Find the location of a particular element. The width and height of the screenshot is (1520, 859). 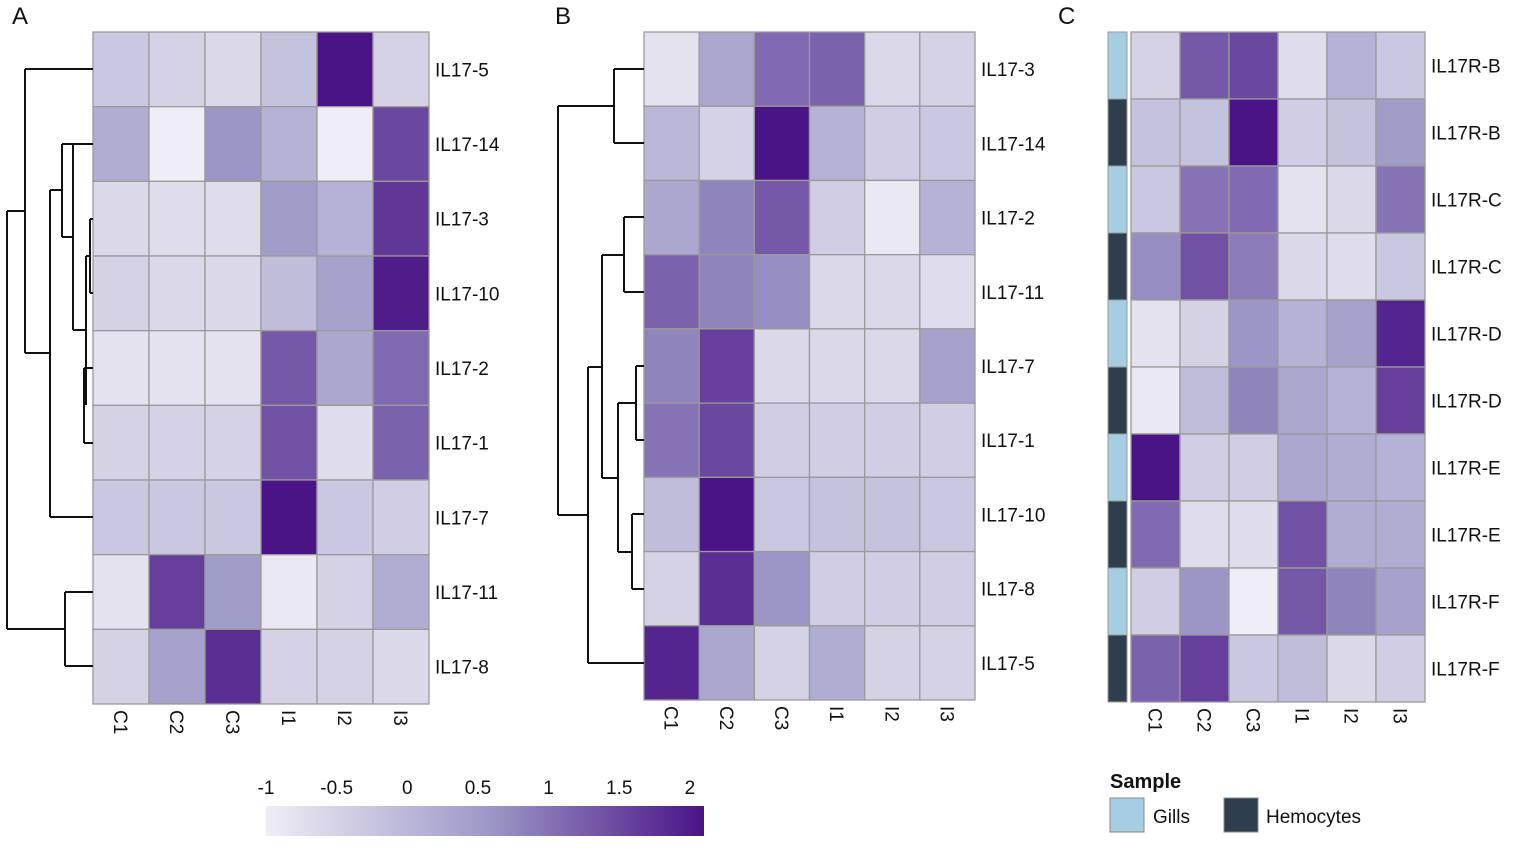

heatmap-cell-b-r5-c2 is located at coordinates (782, 440).